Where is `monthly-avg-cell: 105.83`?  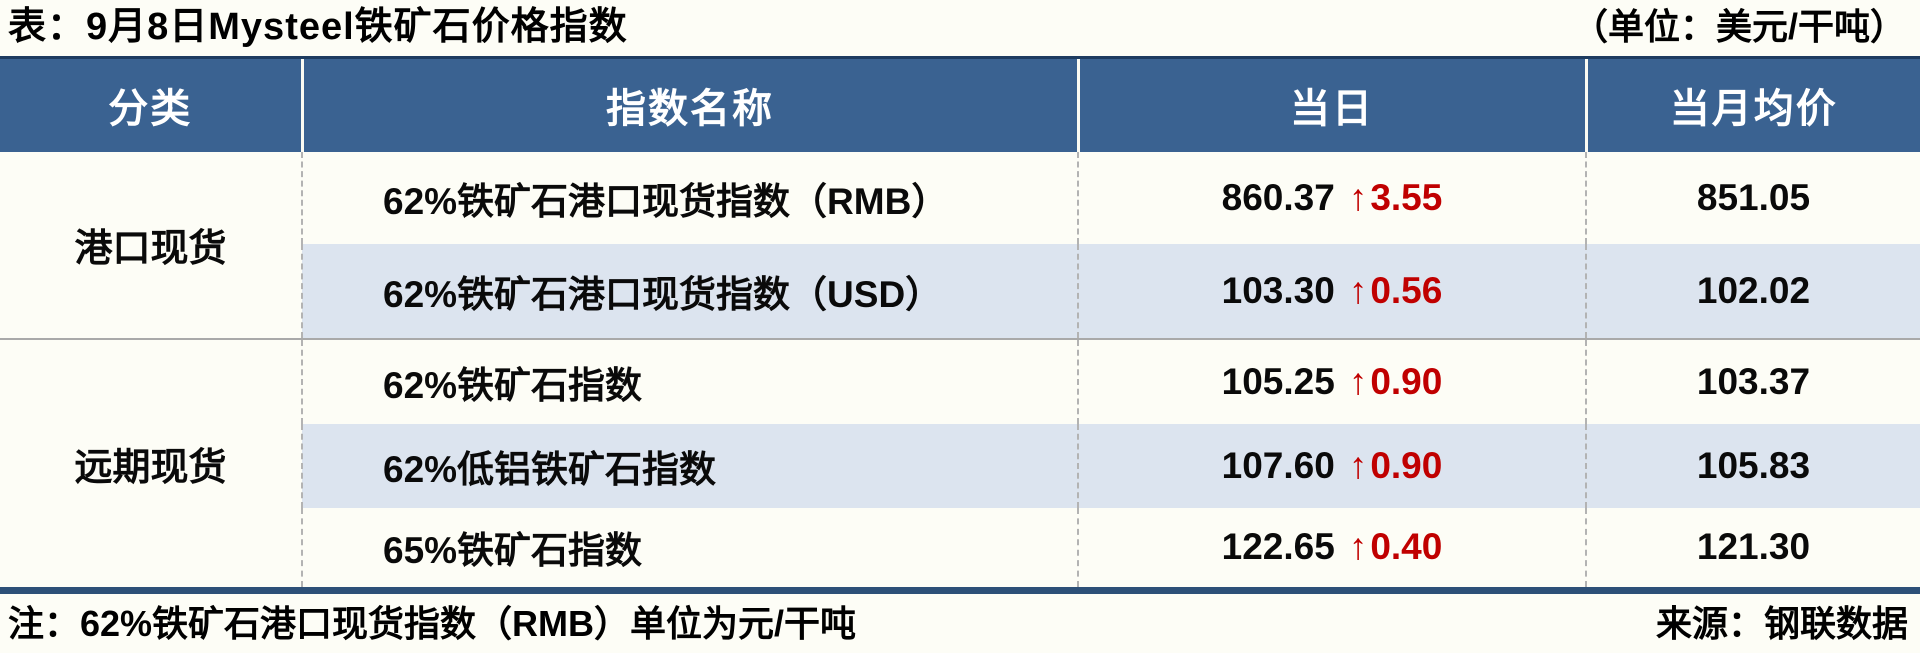
monthly-avg-cell: 105.83 is located at coordinates (1752, 465).